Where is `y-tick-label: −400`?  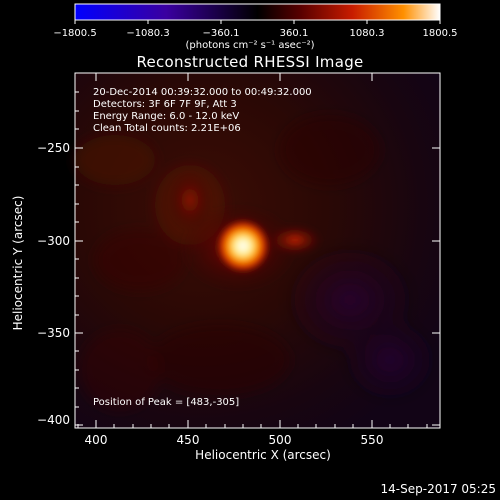 y-tick-label: −400 is located at coordinates (53, 420).